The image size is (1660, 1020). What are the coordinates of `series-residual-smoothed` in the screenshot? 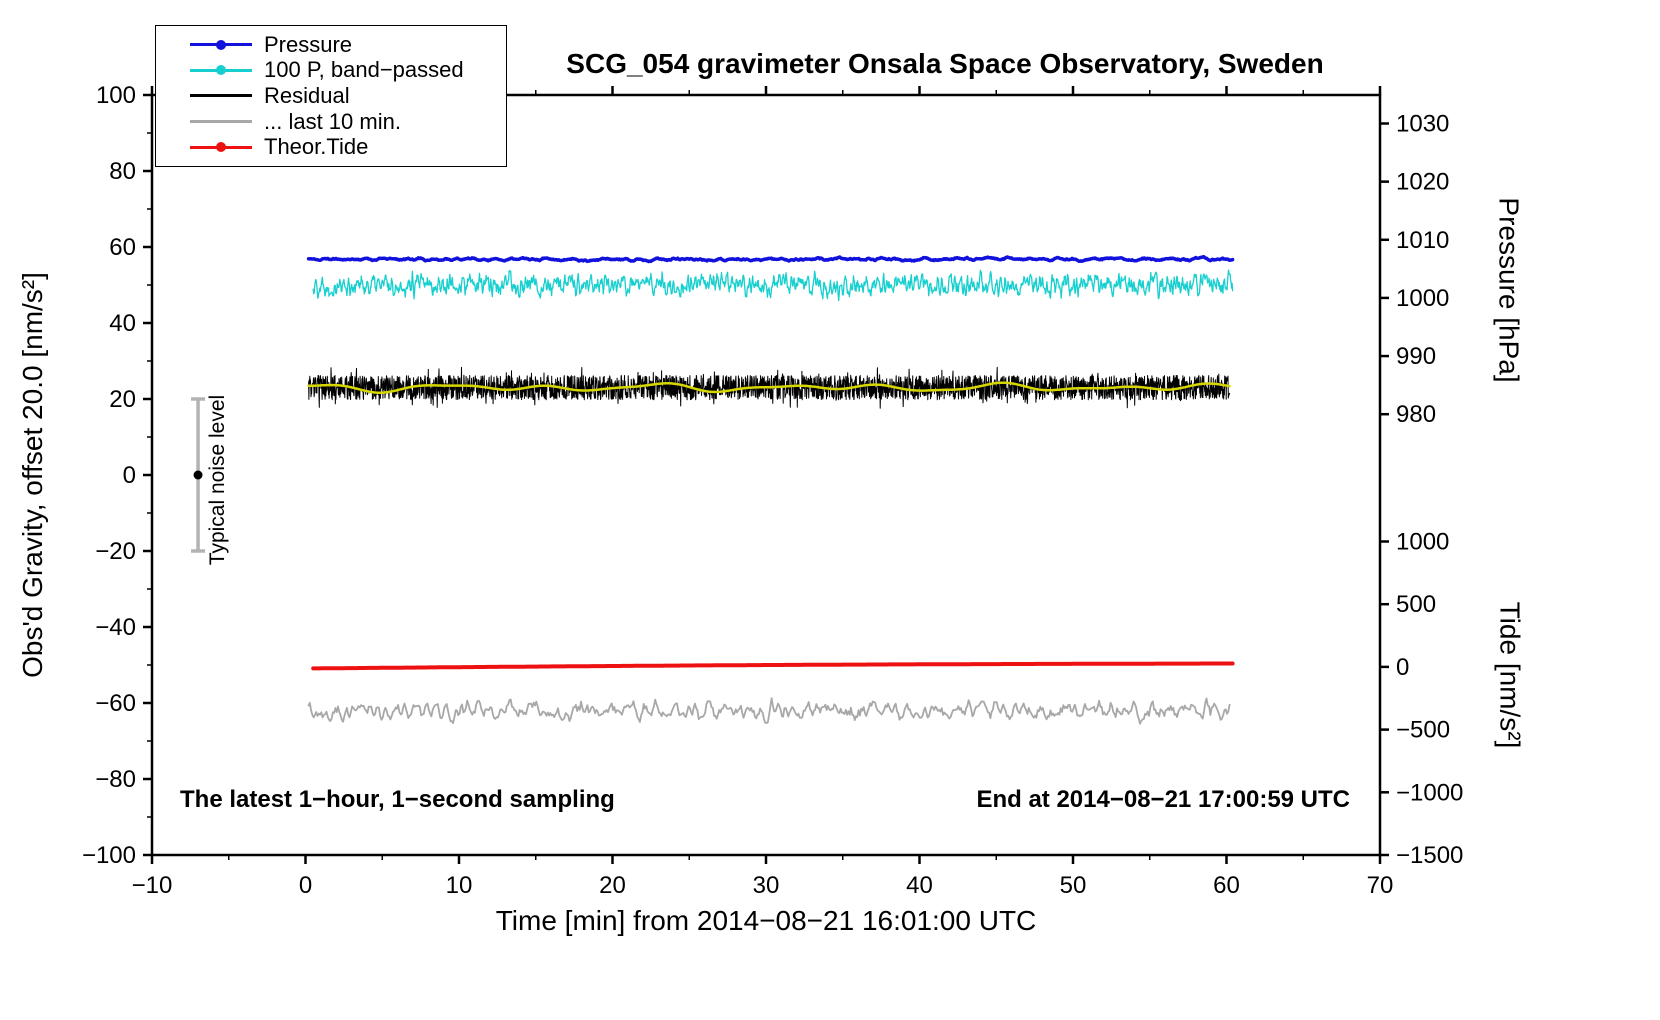 It's located at (769, 387).